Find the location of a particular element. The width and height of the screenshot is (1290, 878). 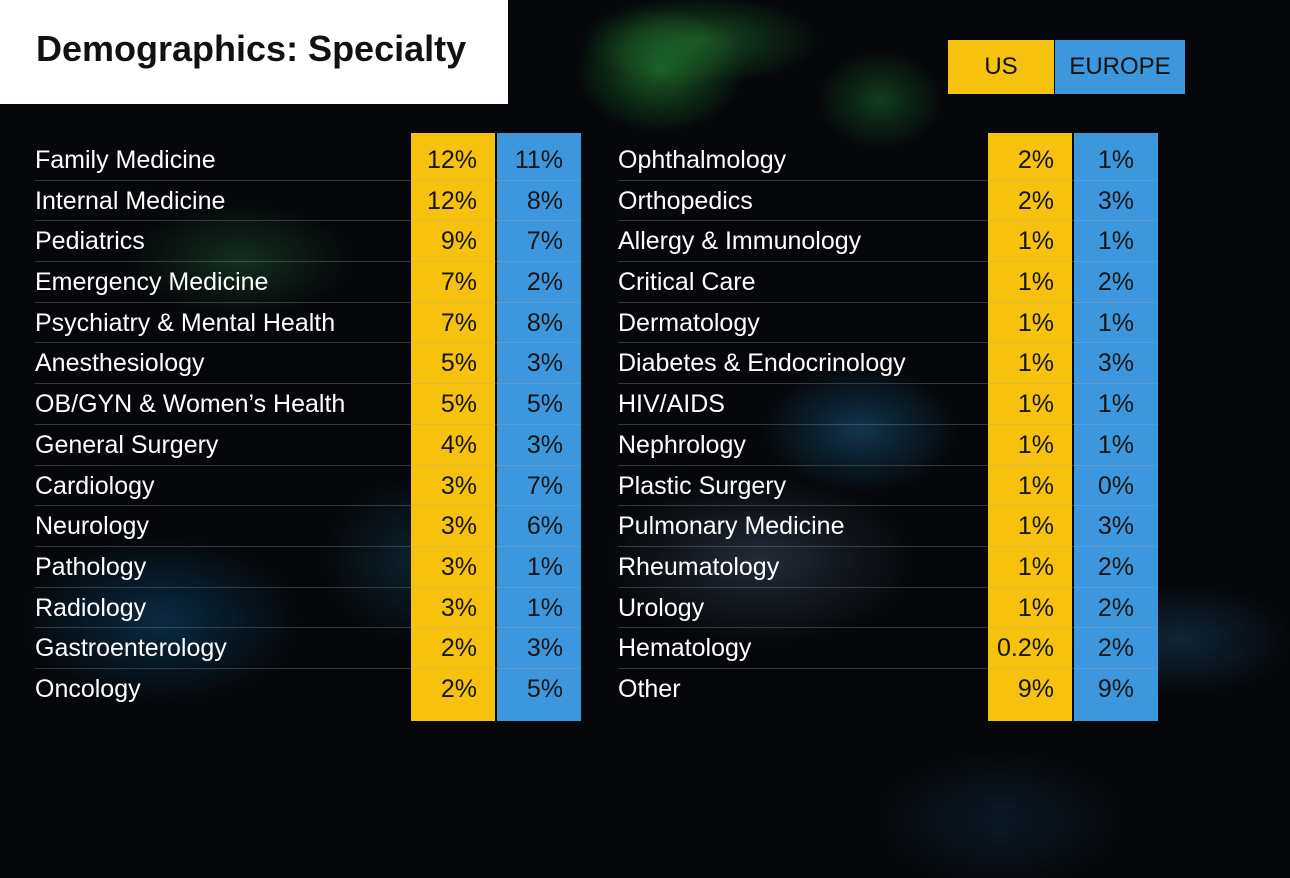

specialty-label: Anesthesiology is located at coordinates (120, 363).